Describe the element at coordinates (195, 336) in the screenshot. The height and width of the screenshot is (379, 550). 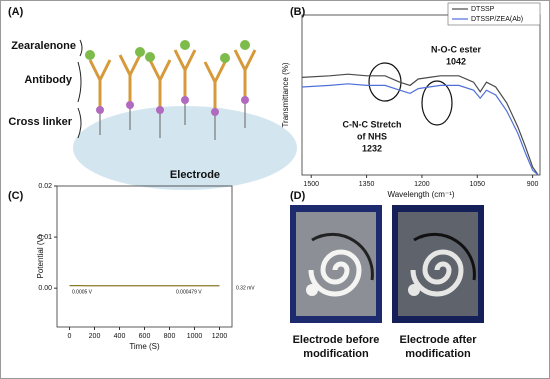
I see `x-tick-label: 1000` at that location.